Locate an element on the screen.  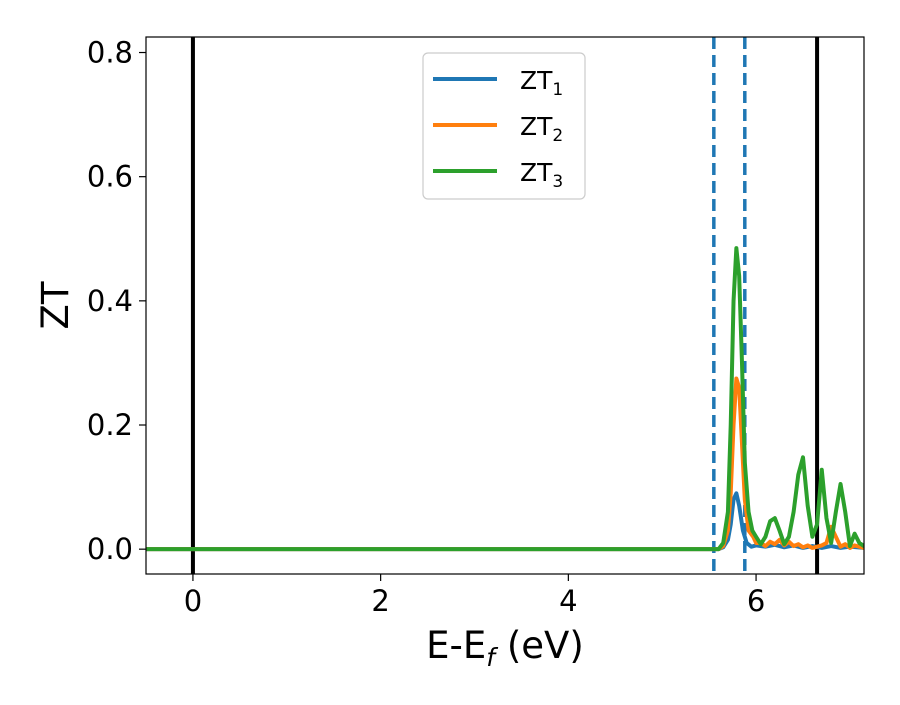
x-tick-label-0: 0 is located at coordinates (193, 601).